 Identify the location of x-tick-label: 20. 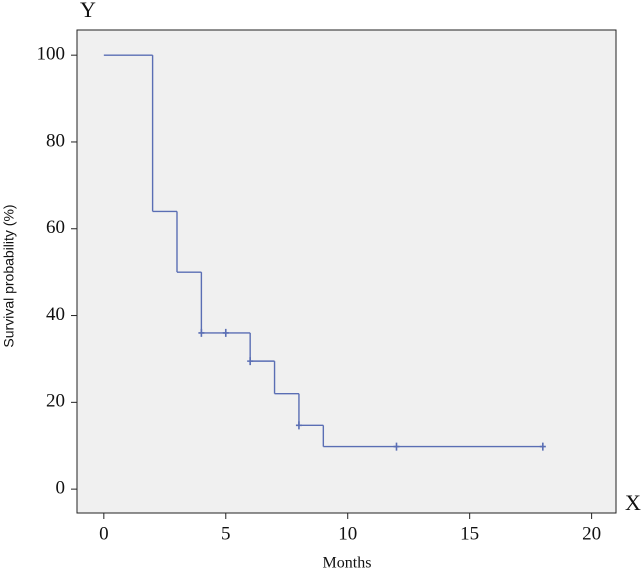
(591, 533).